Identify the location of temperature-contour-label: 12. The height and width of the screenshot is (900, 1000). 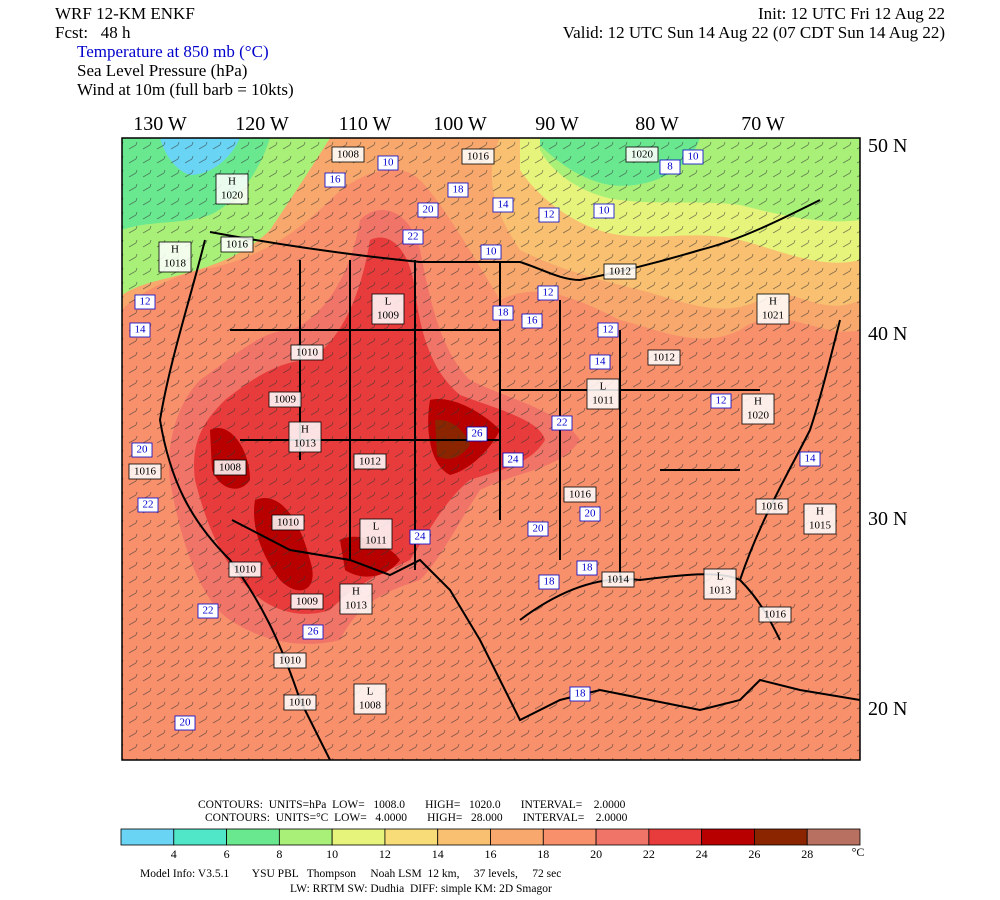
(549, 215).